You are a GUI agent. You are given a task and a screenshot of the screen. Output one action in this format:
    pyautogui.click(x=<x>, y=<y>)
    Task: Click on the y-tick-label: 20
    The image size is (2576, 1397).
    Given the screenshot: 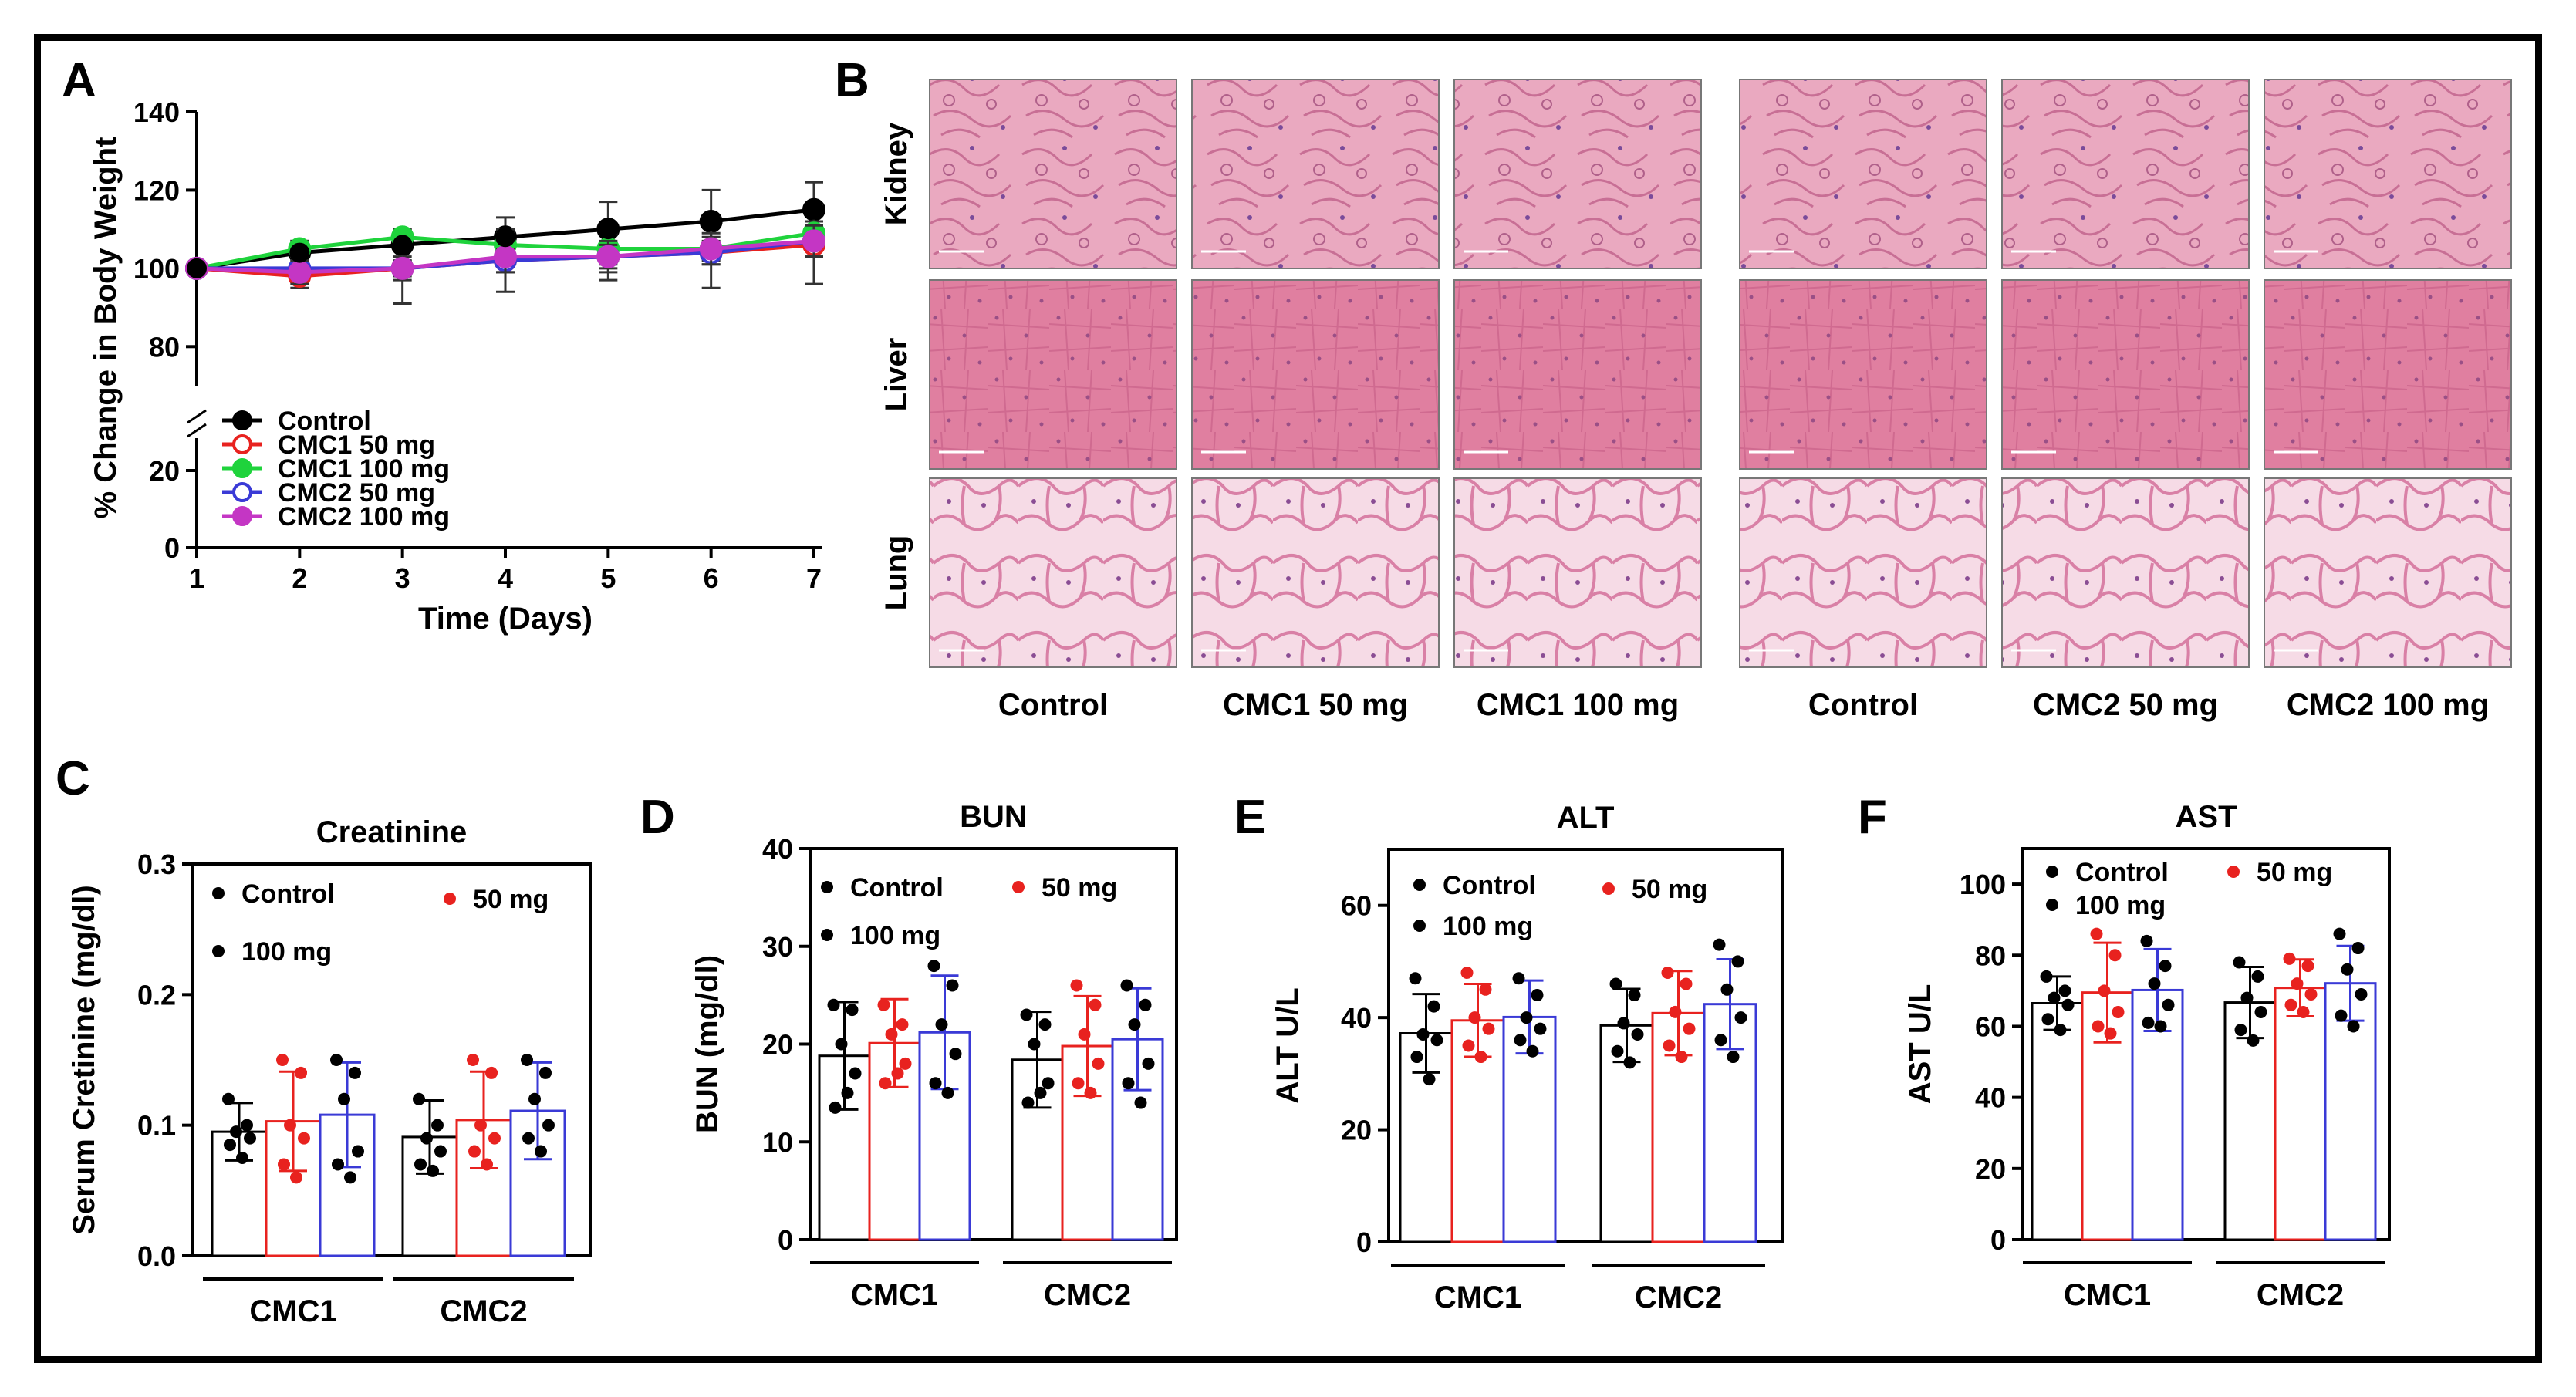 What is the action you would take?
    pyautogui.click(x=1356, y=1130)
    